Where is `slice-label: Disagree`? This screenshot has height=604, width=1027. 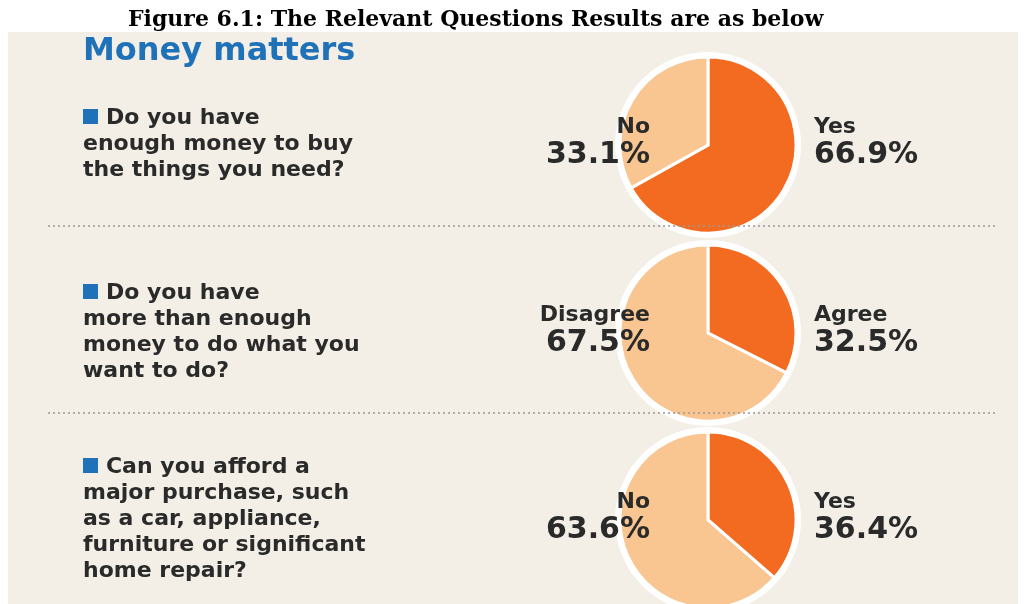
slice-label: Disagree is located at coordinates (594, 313).